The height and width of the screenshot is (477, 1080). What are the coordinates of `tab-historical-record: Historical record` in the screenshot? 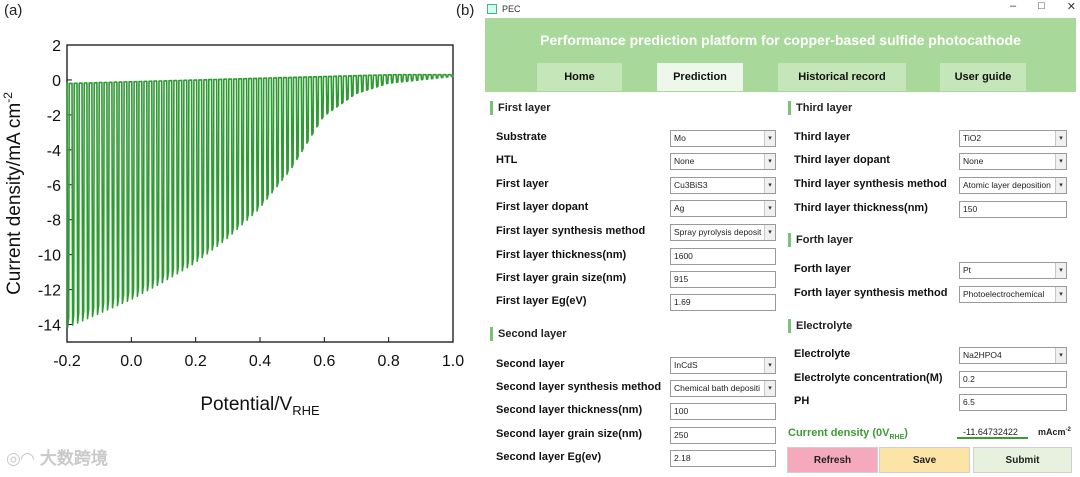 It's located at (842, 77).